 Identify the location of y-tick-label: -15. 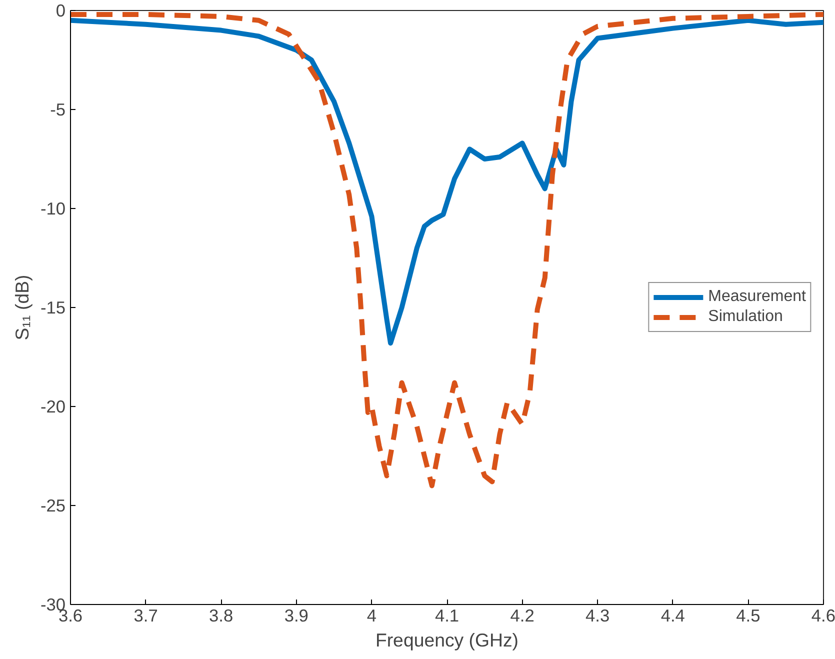
(53, 308).